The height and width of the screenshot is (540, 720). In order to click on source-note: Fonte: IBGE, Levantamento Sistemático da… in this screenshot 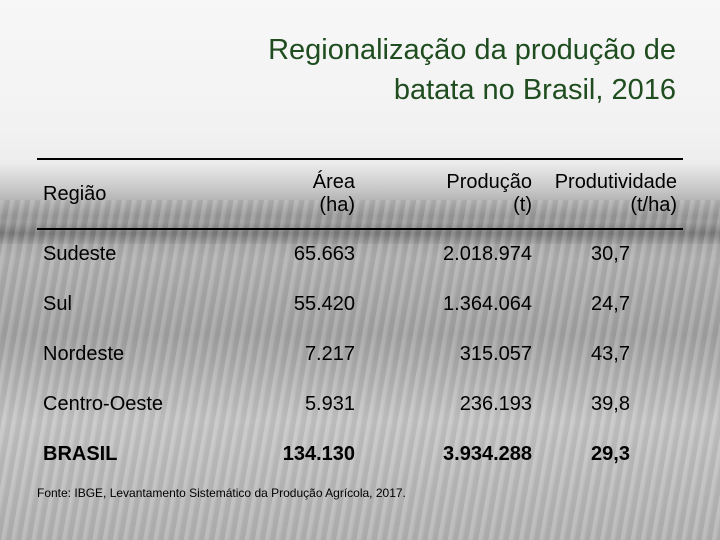, I will do `click(221, 493)`.